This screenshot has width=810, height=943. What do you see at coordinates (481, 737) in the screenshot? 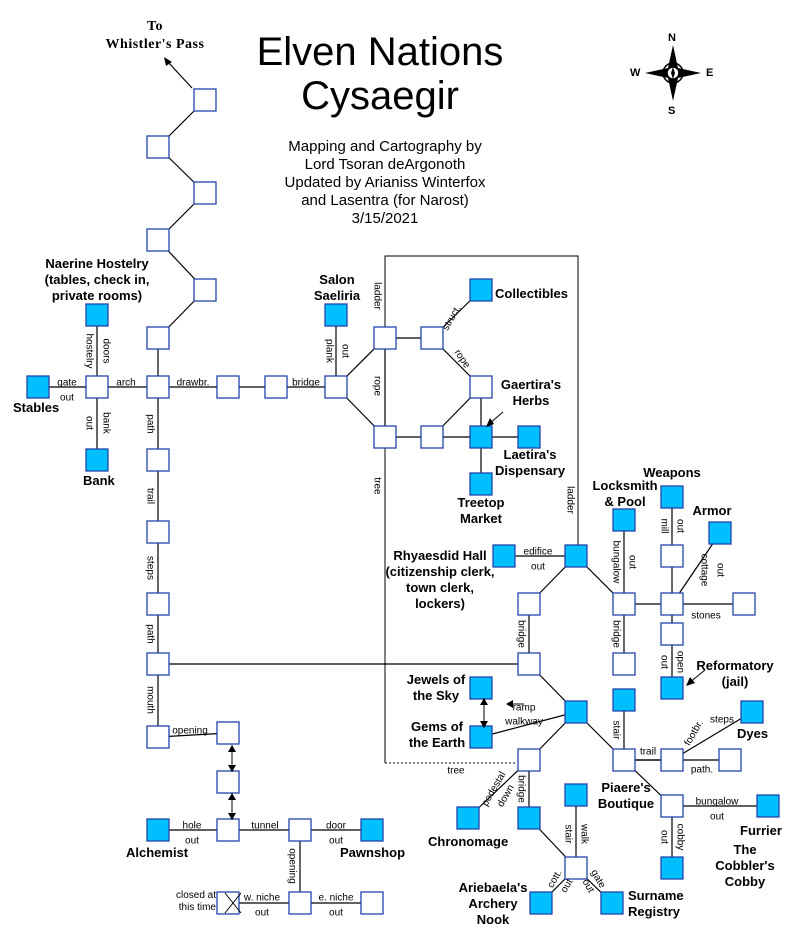
I see `shop-room-gems` at bounding box center [481, 737].